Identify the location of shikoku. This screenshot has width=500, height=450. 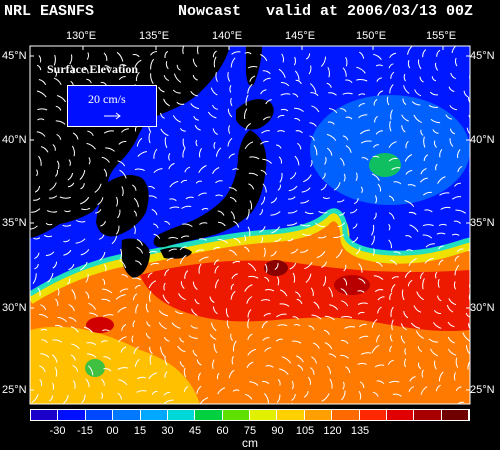
(176, 253).